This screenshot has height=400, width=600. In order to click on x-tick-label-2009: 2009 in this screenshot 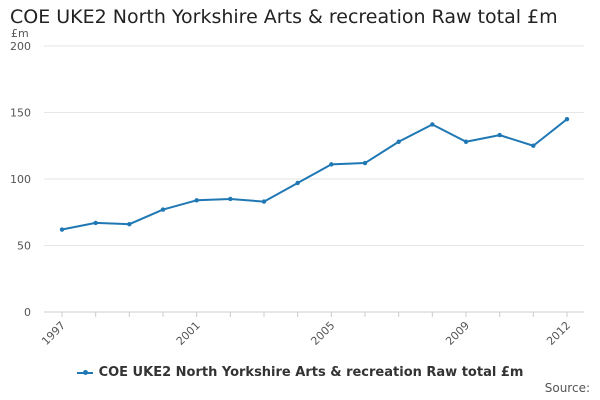, I will do `click(457, 333)`.